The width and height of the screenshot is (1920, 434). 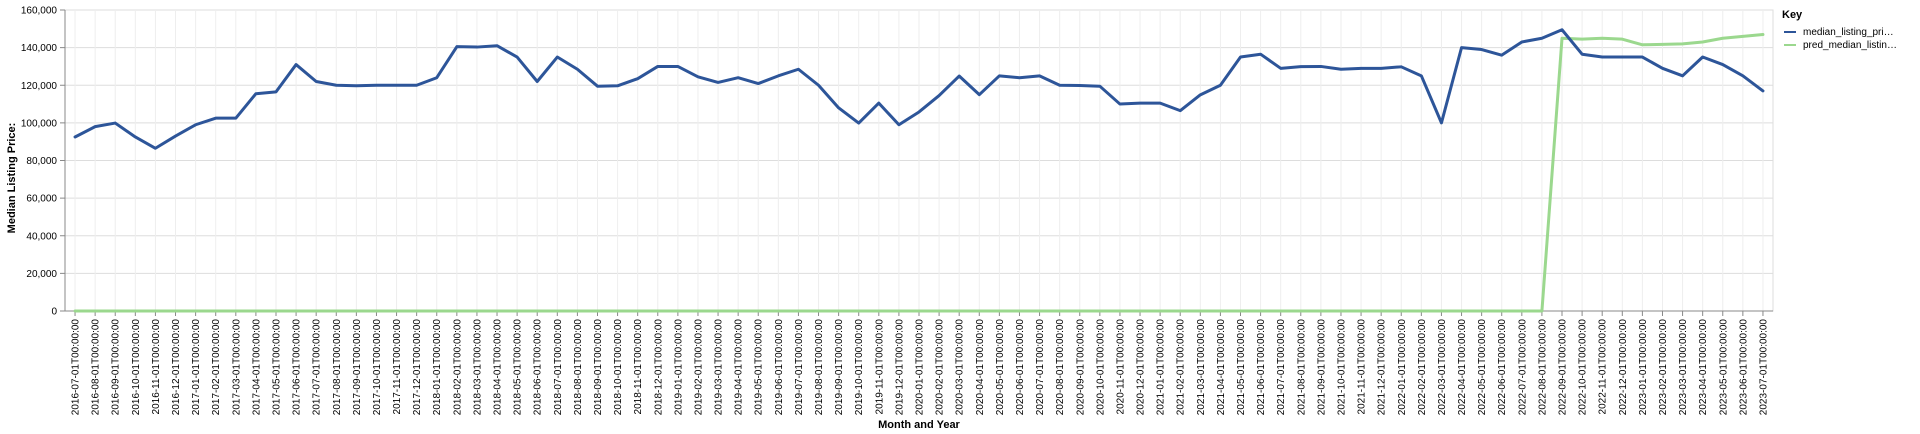 What do you see at coordinates (799, 367) in the screenshot?
I see `x-tick-label: 2019-07-01T00:00:00` at bounding box center [799, 367].